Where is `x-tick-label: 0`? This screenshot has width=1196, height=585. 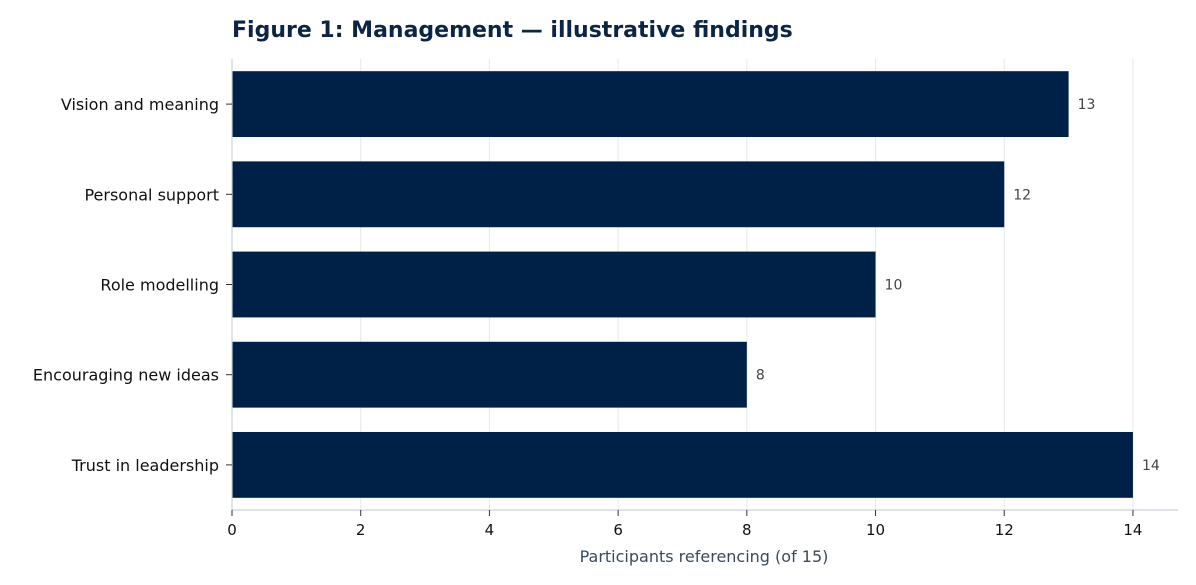 x-tick-label: 0 is located at coordinates (232, 530).